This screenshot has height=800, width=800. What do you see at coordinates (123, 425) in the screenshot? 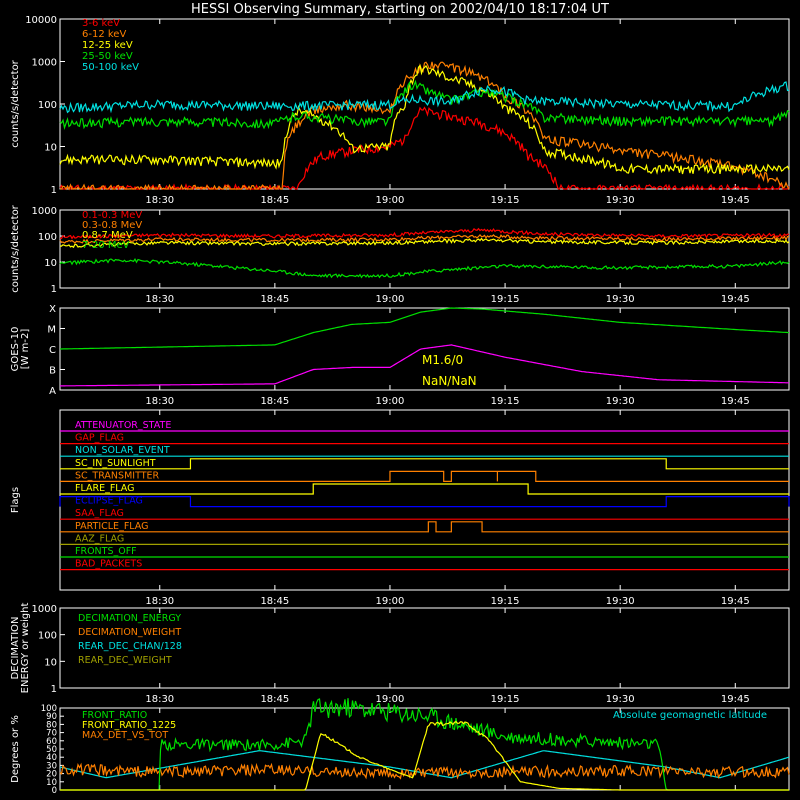
I see `flag-label: ATTENUATOR_STATE` at bounding box center [123, 425].